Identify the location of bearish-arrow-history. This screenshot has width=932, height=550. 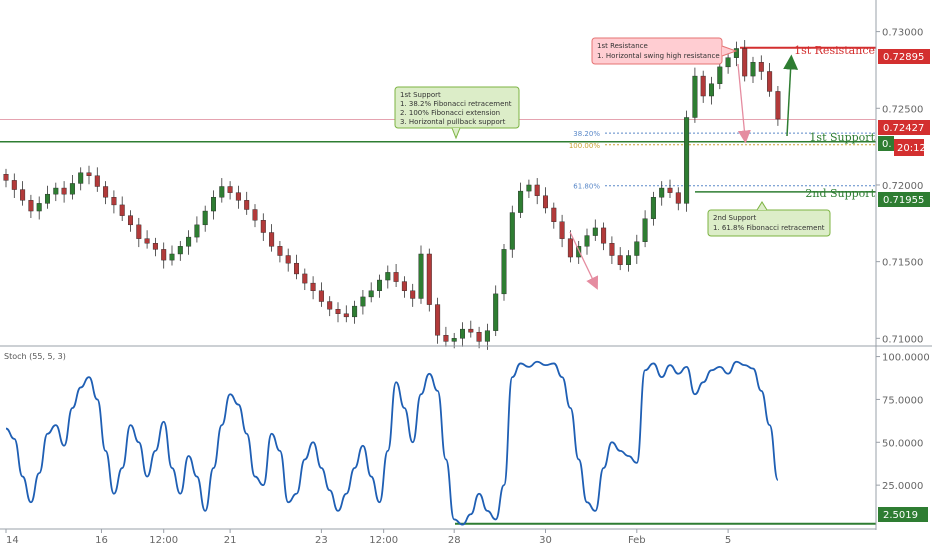
(584, 260).